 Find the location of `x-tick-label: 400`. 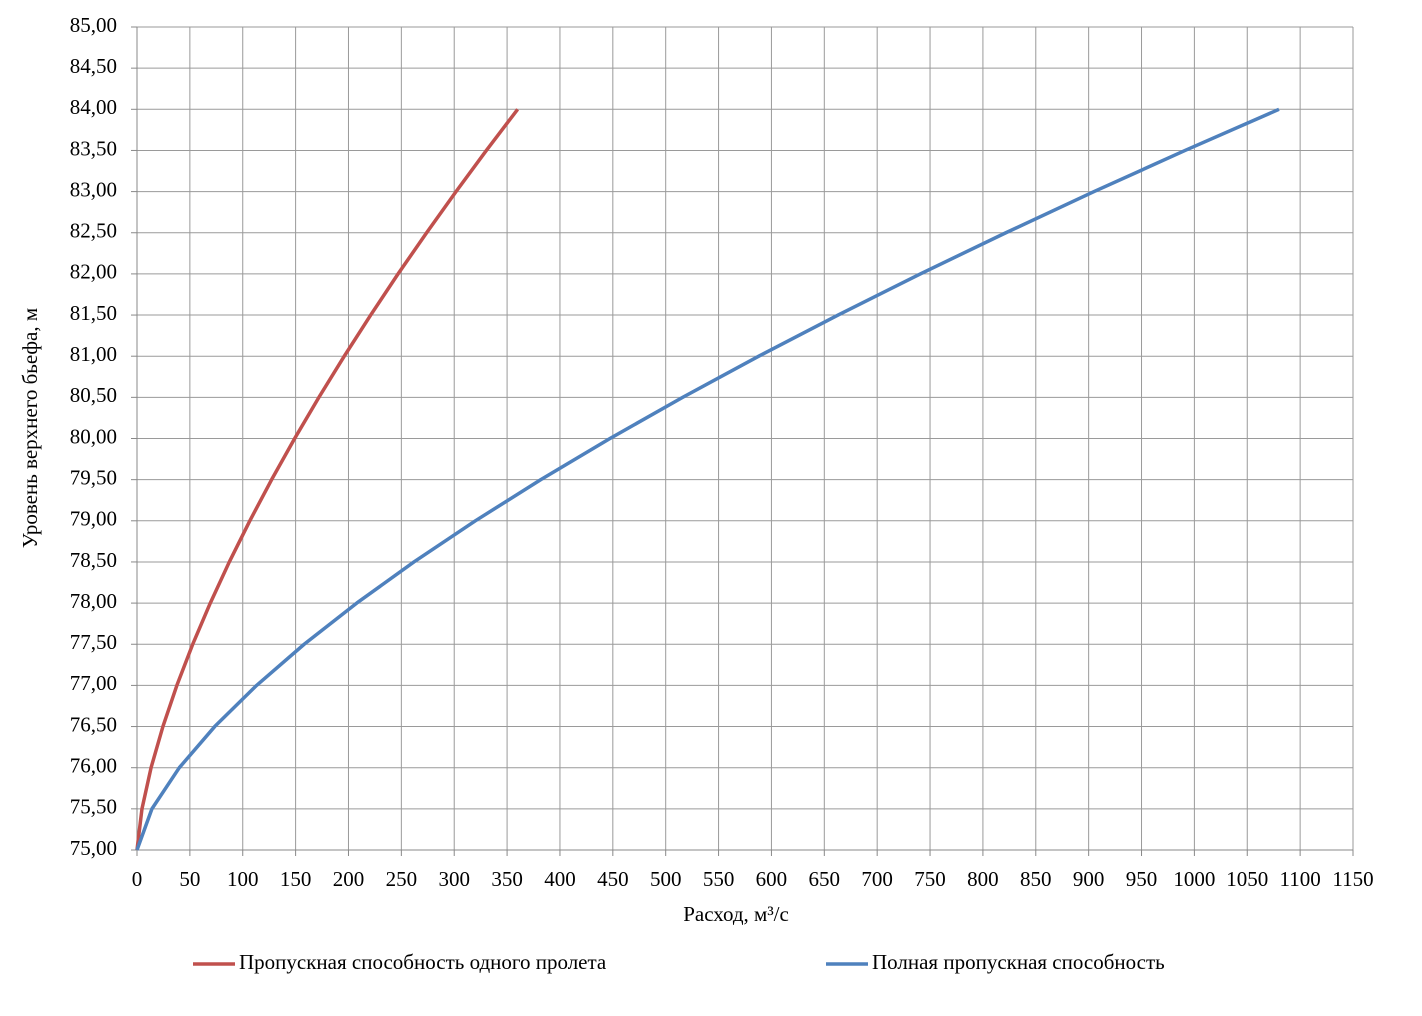

x-tick-label: 400 is located at coordinates (560, 879).